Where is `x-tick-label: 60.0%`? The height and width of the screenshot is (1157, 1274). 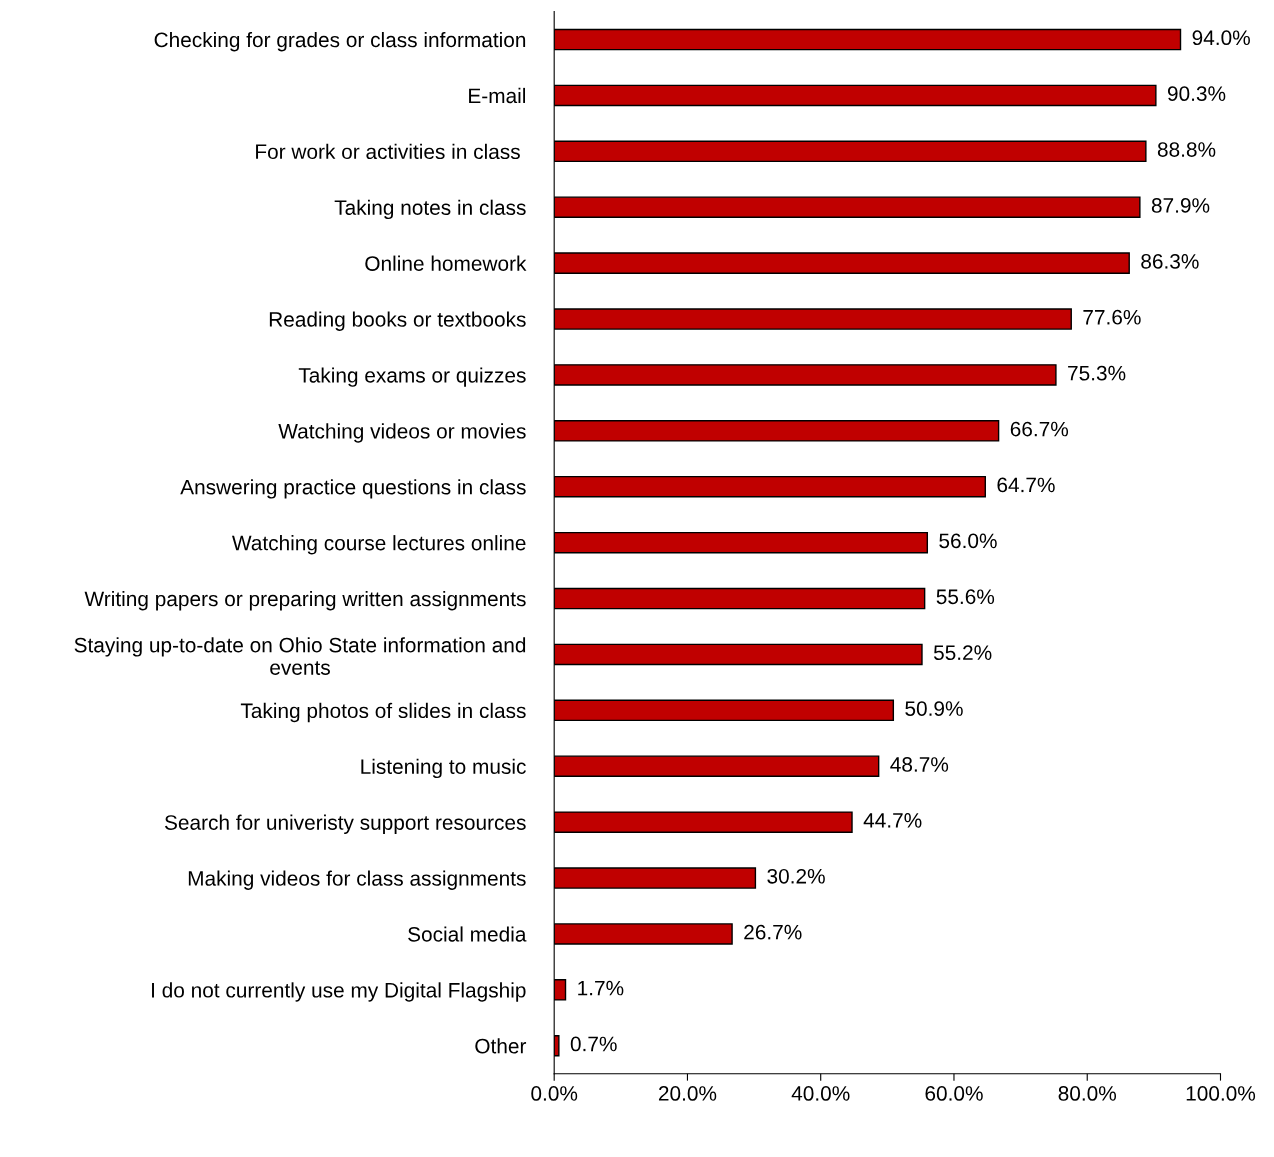
x-tick-label: 60.0% is located at coordinates (954, 1093).